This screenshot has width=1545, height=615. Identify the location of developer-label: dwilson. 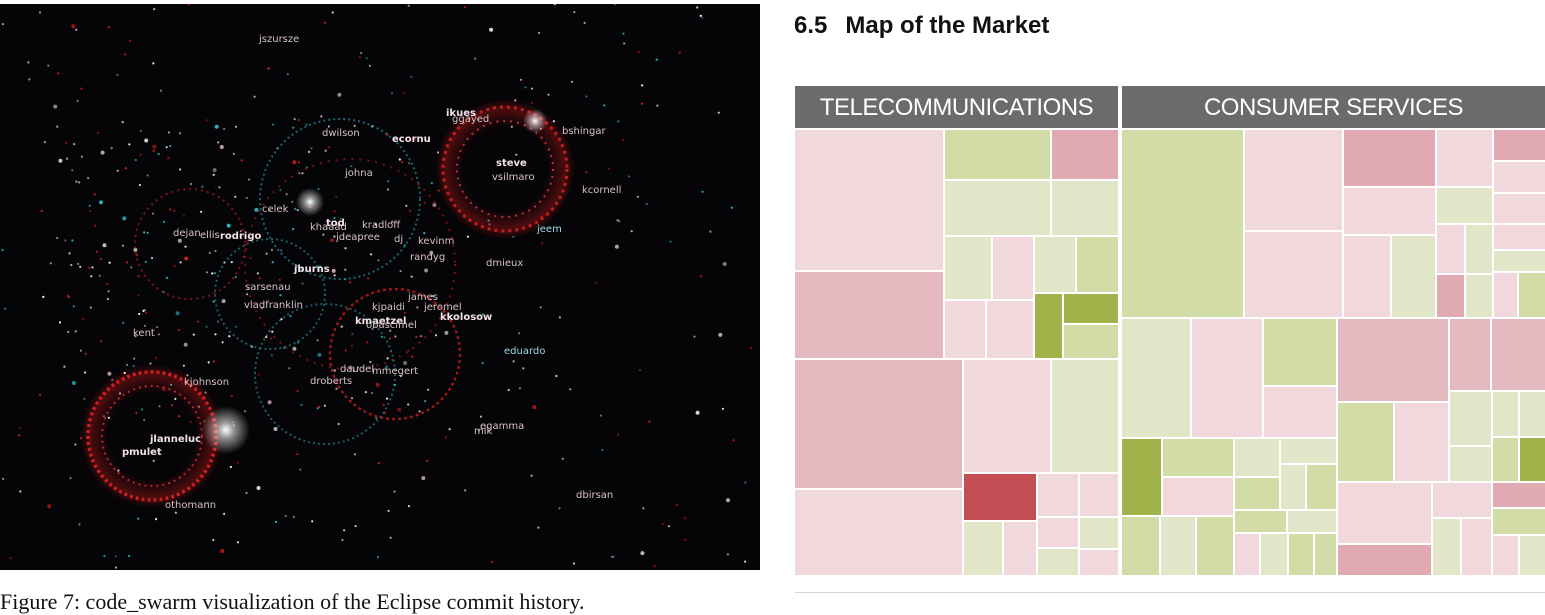
(341, 133).